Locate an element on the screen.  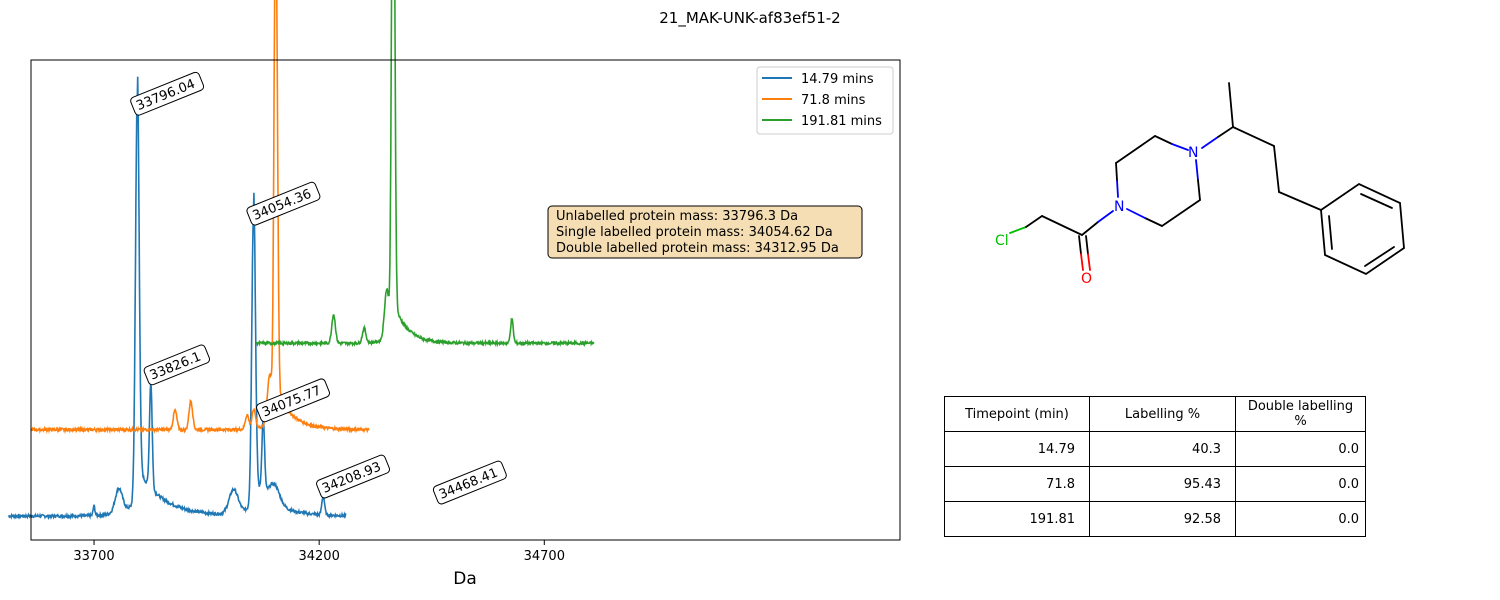
bond-ring-4b is located at coordinates (1199, 190).